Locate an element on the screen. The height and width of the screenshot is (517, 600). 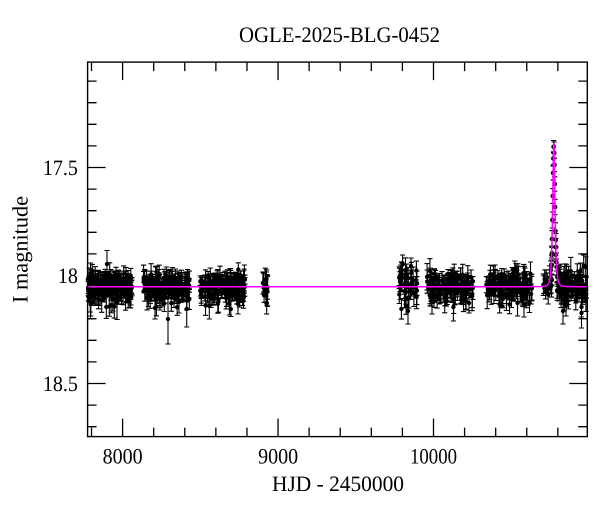
svg-text: 10000 is located at coordinates (433, 456).